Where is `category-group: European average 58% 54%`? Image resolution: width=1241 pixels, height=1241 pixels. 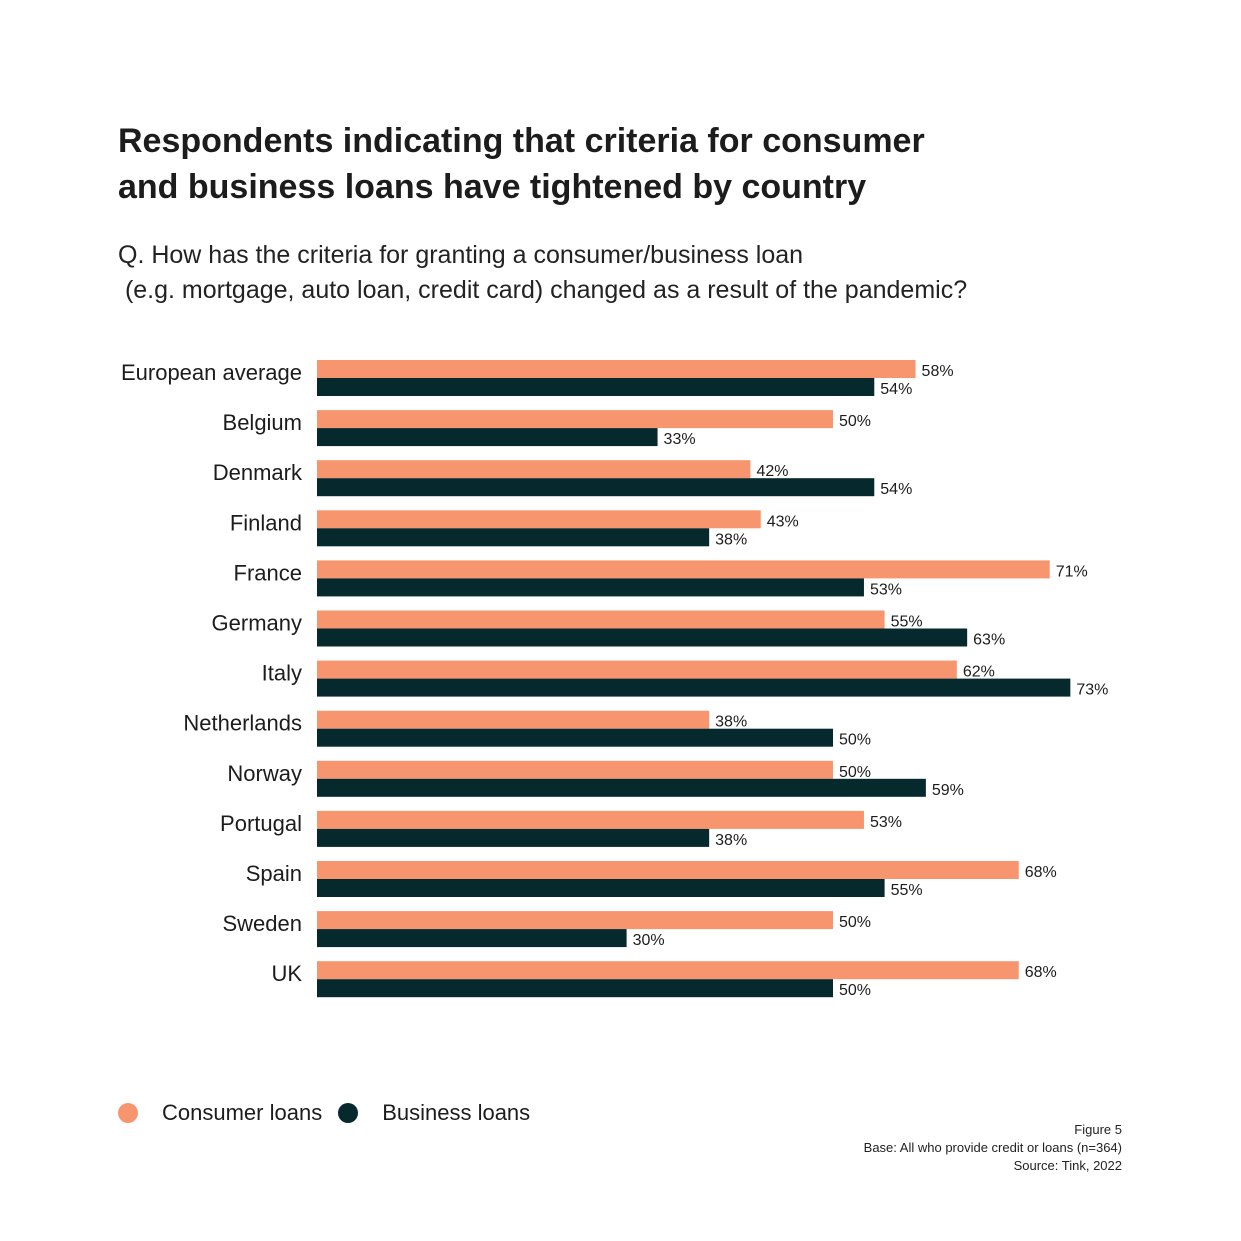 category-group: European average 58% 54% is located at coordinates (537, 379).